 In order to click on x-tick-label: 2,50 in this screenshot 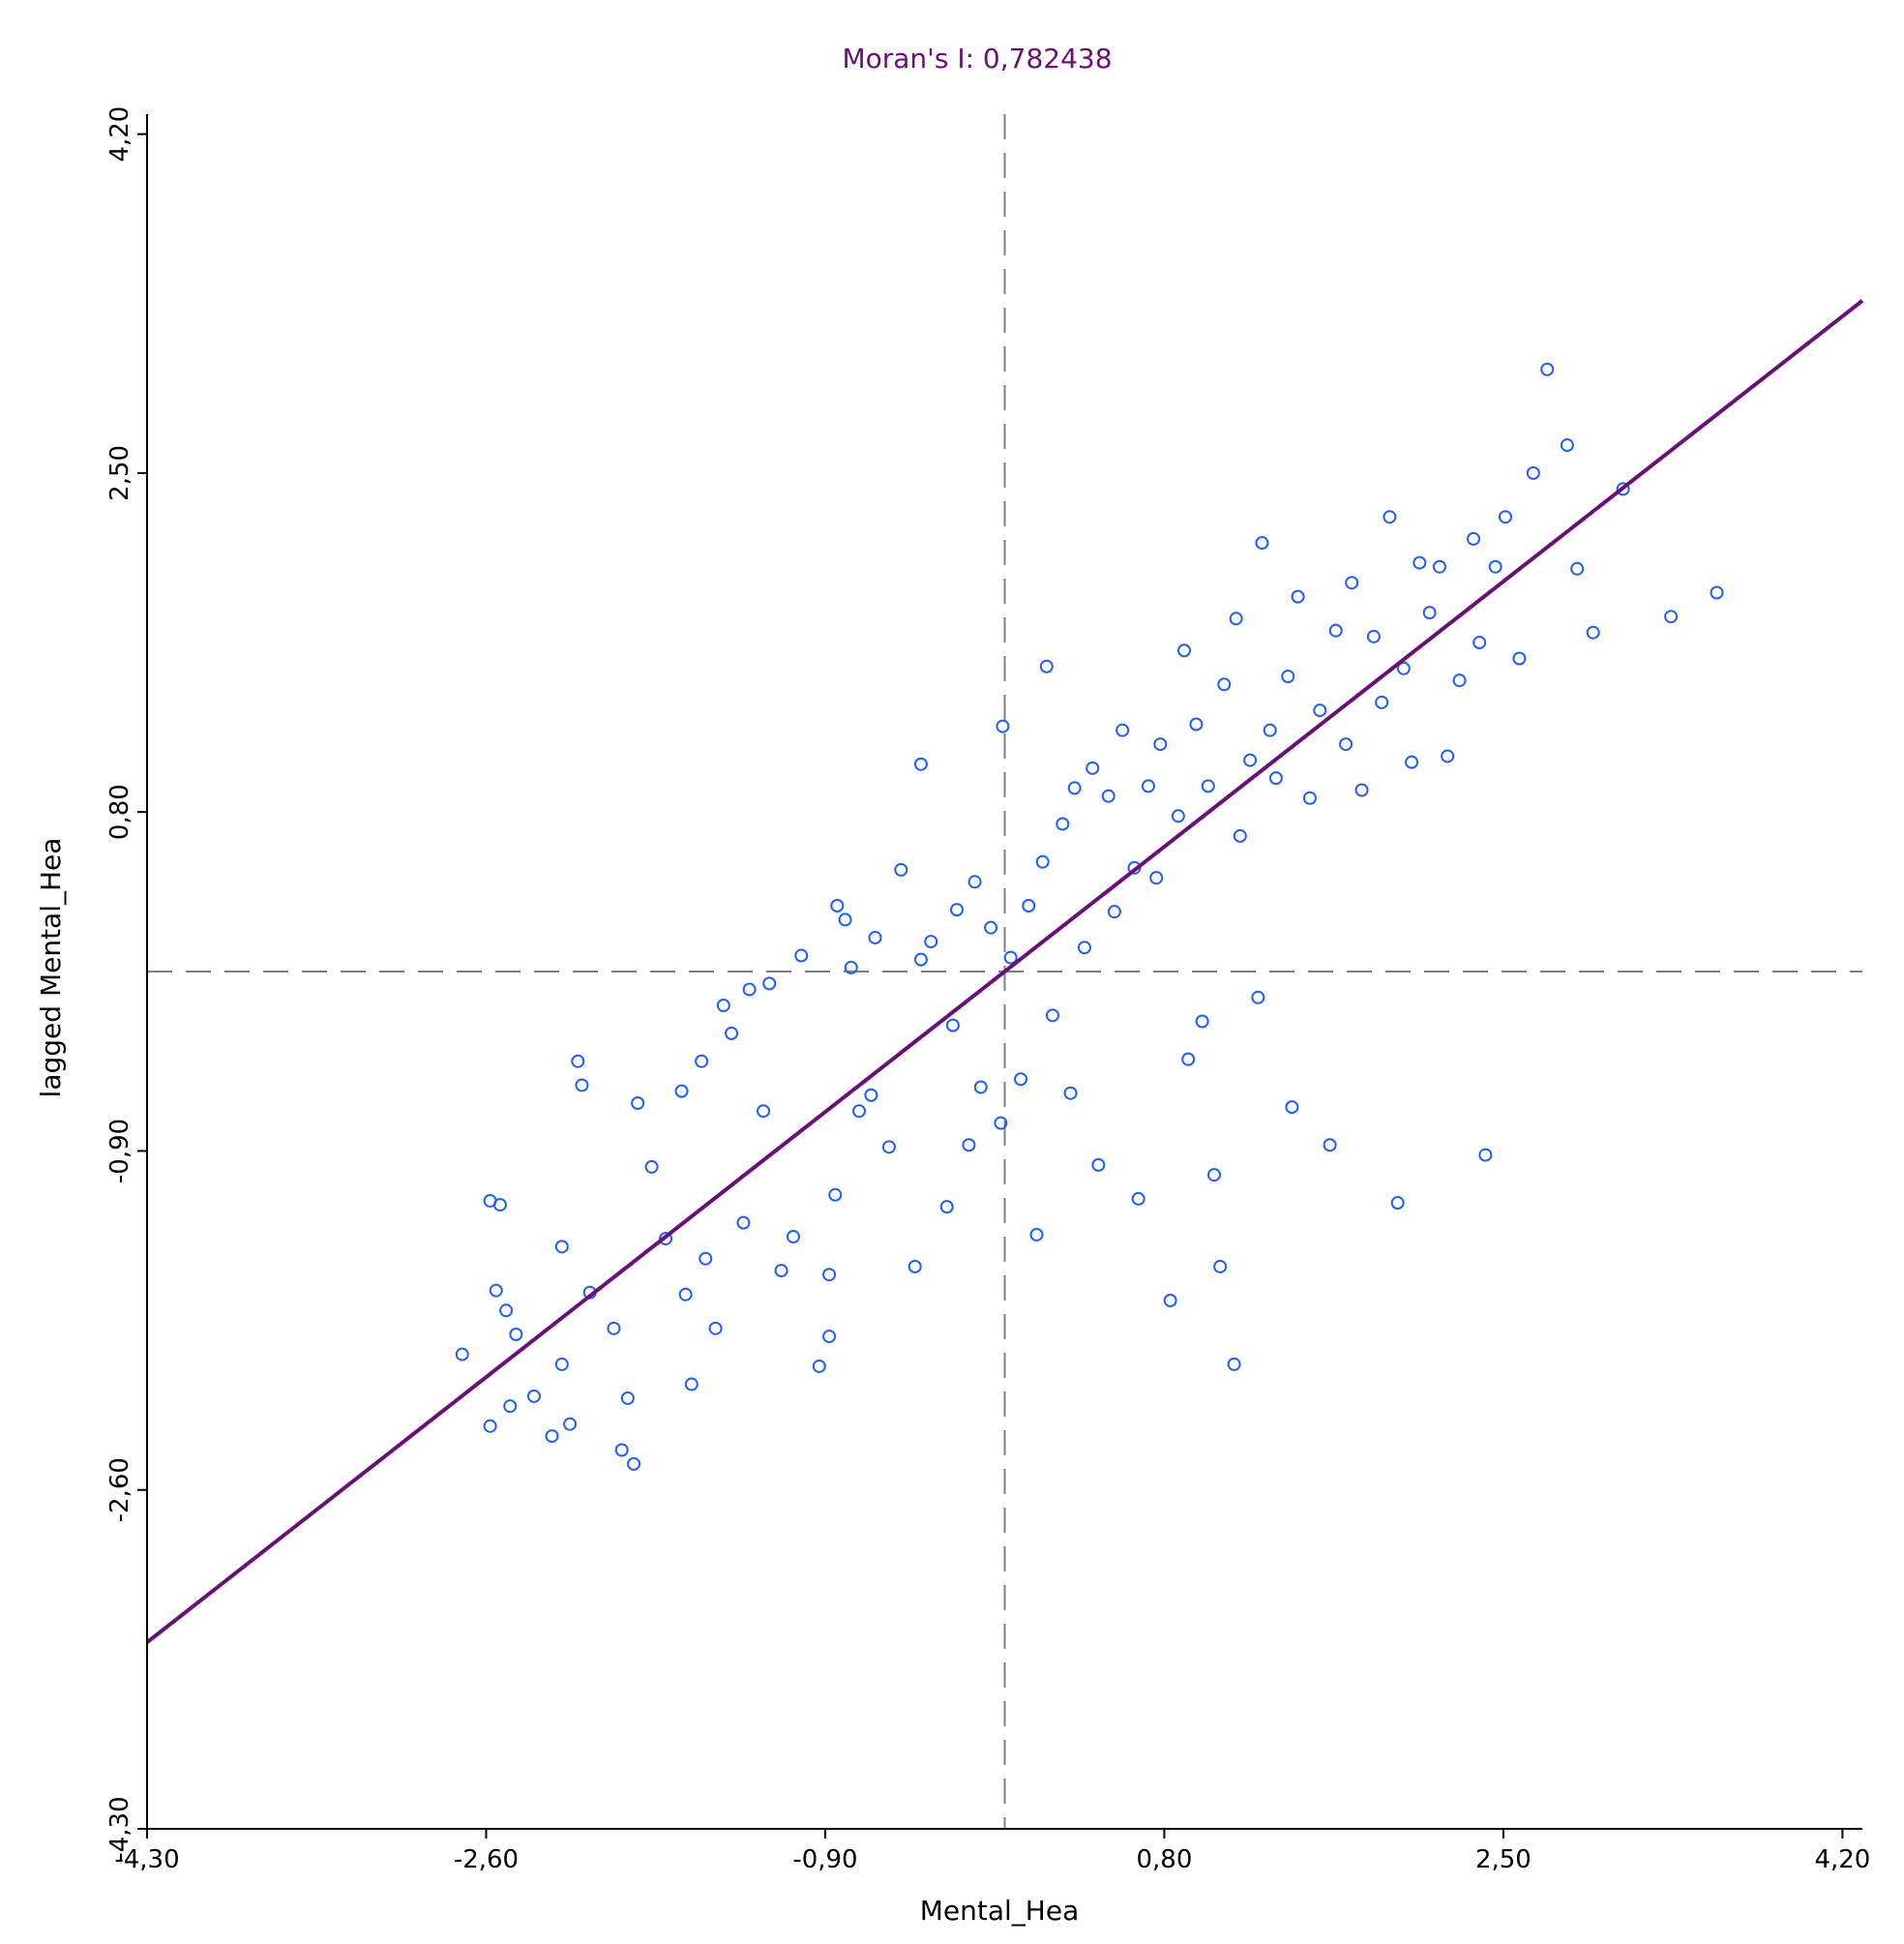, I will do `click(1504, 1859)`.